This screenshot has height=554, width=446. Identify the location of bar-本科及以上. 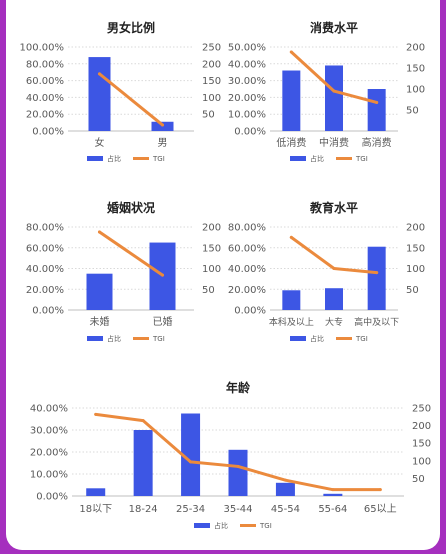
(291, 300).